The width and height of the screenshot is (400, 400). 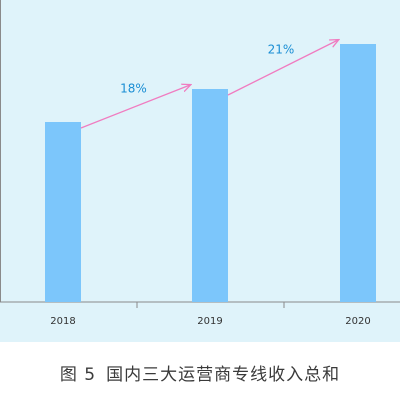 What do you see at coordinates (357, 321) in the screenshot?
I see `x-tick-label-2020: 2020` at bounding box center [357, 321].